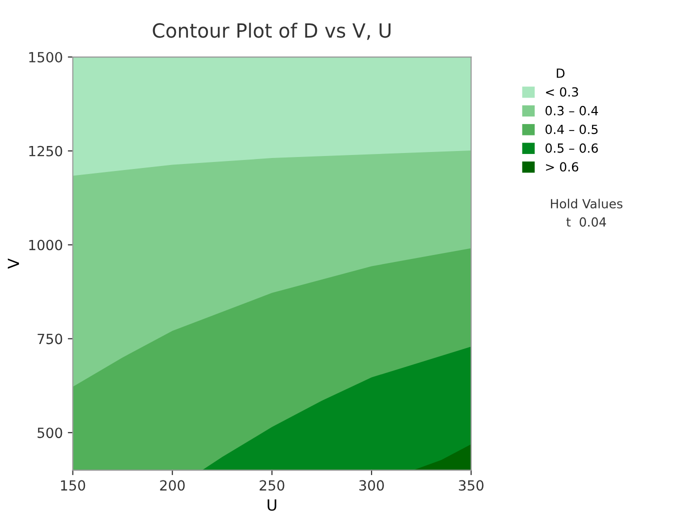 The image size is (674, 523). I want to click on legend-title: D, so click(560, 73).